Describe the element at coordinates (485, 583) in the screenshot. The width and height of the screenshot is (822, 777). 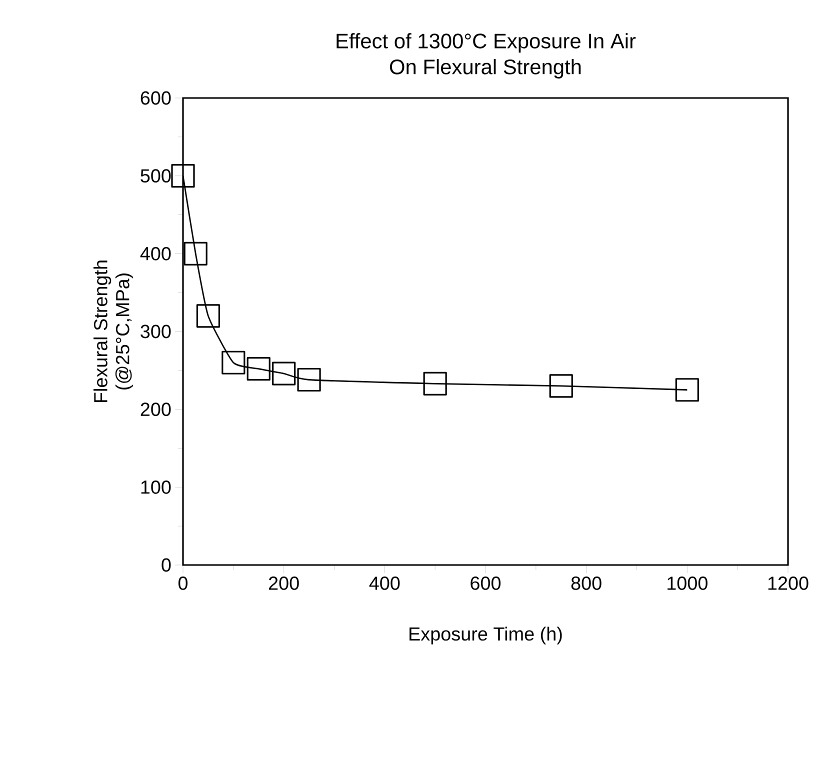
I see `x-tick-label: 600` at that location.